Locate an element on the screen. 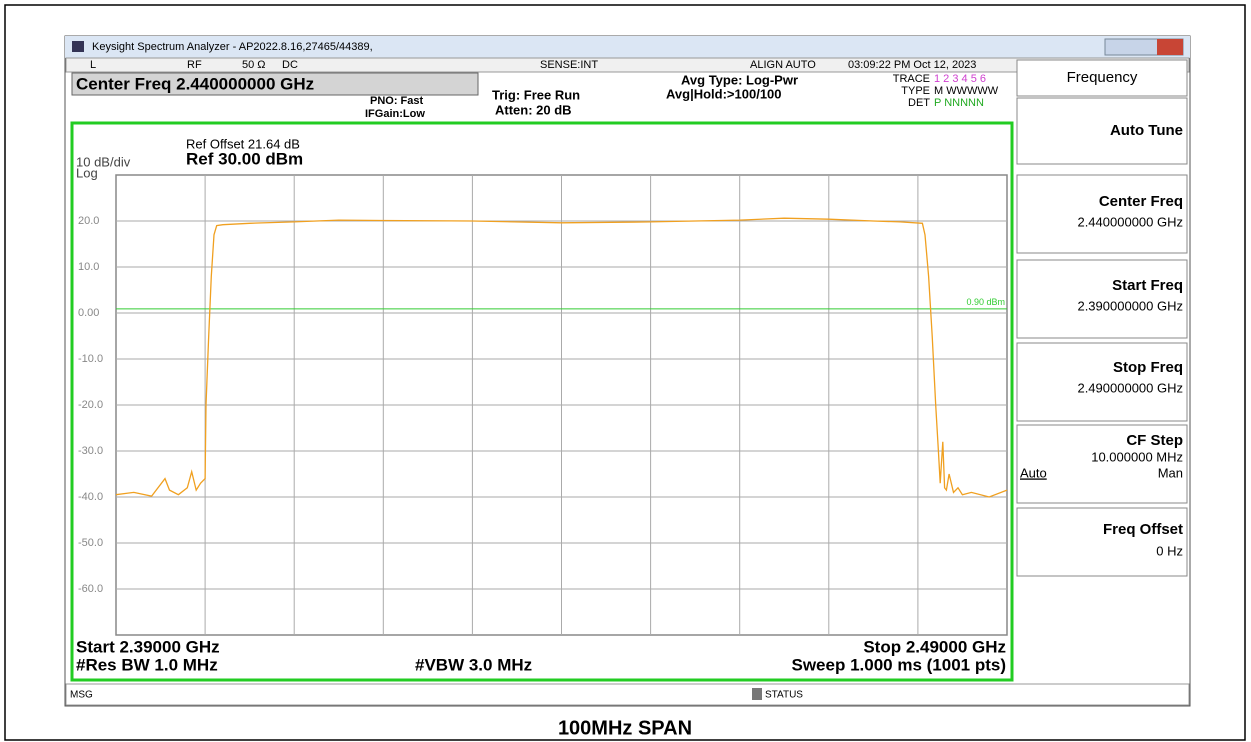 The width and height of the screenshot is (1251, 742). trace-label: TRACE is located at coordinates (911, 79).